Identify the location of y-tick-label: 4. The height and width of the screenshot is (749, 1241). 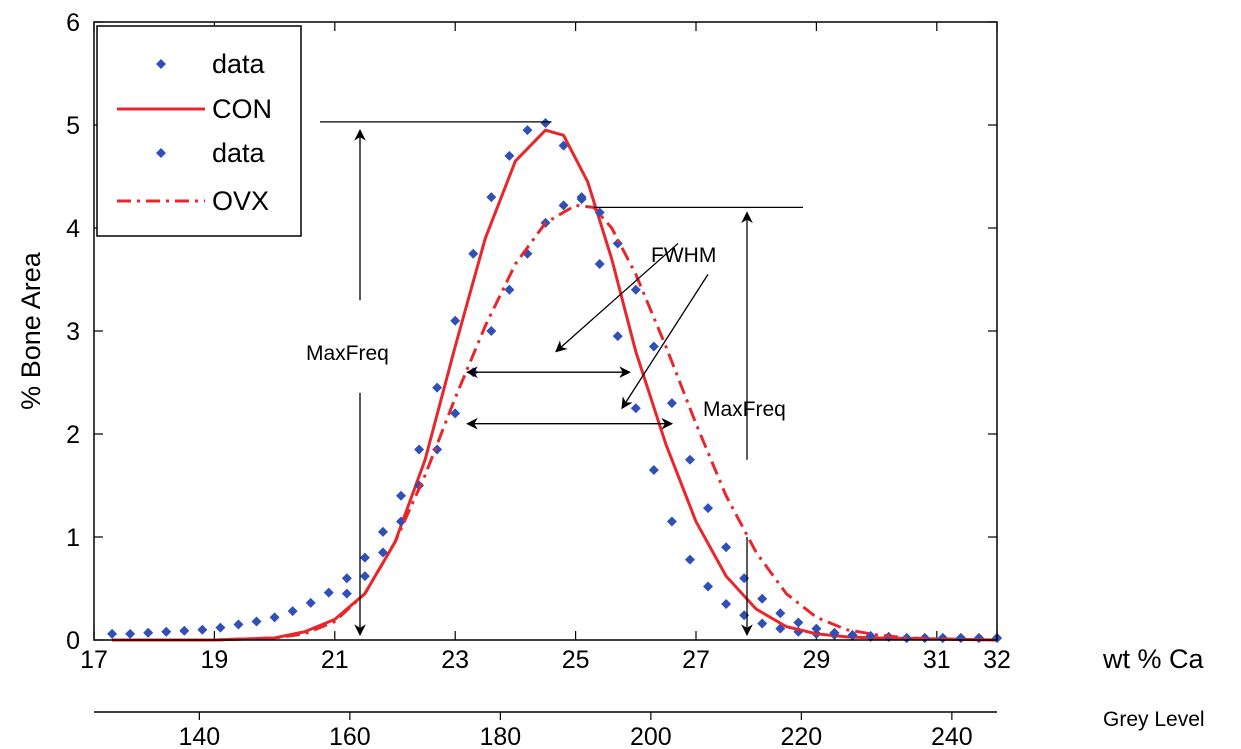
(73, 229).